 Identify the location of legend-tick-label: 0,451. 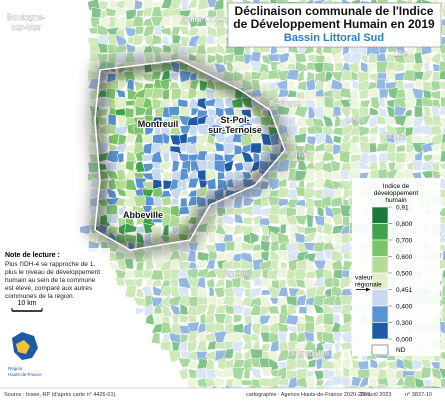
(404, 290).